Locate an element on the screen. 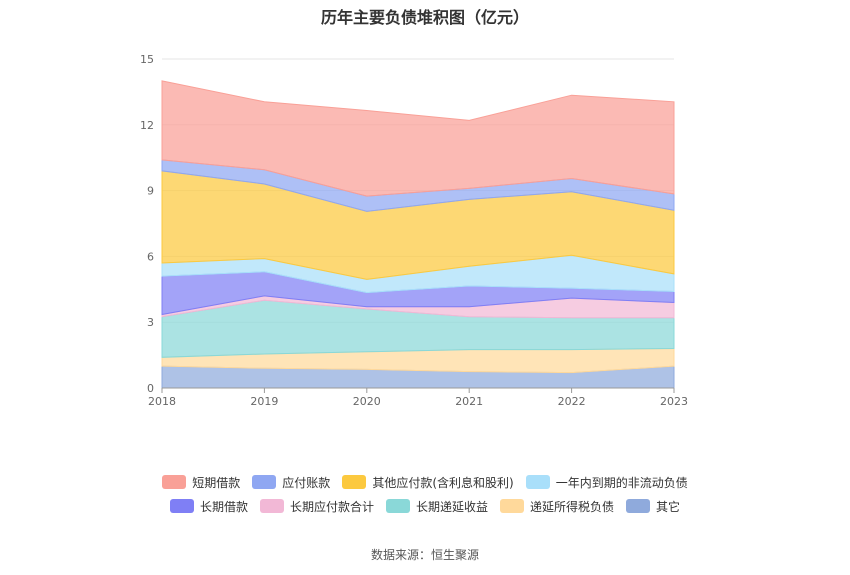 The image size is (850, 575). x-tick-label: 2023 is located at coordinates (674, 401).